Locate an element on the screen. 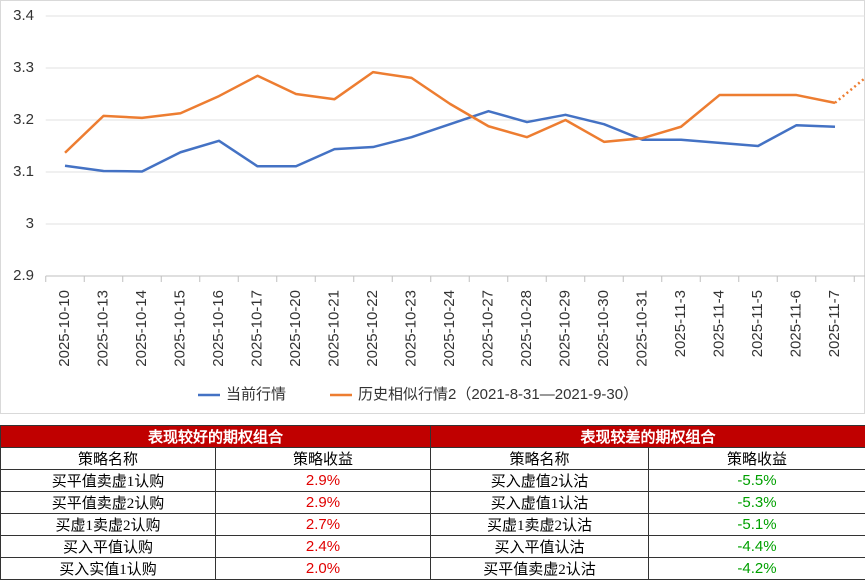  x-tick-label: 2025-10-30 is located at coordinates (603, 328).